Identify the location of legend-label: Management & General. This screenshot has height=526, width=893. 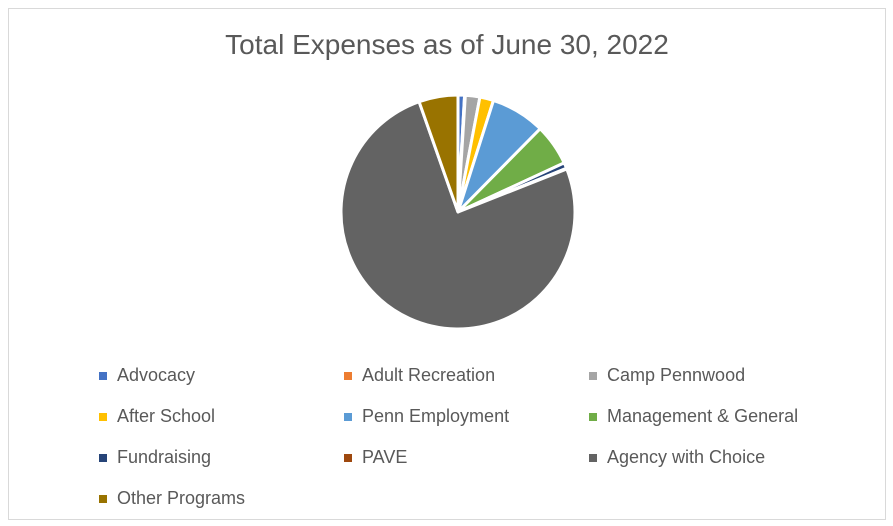
(703, 416).